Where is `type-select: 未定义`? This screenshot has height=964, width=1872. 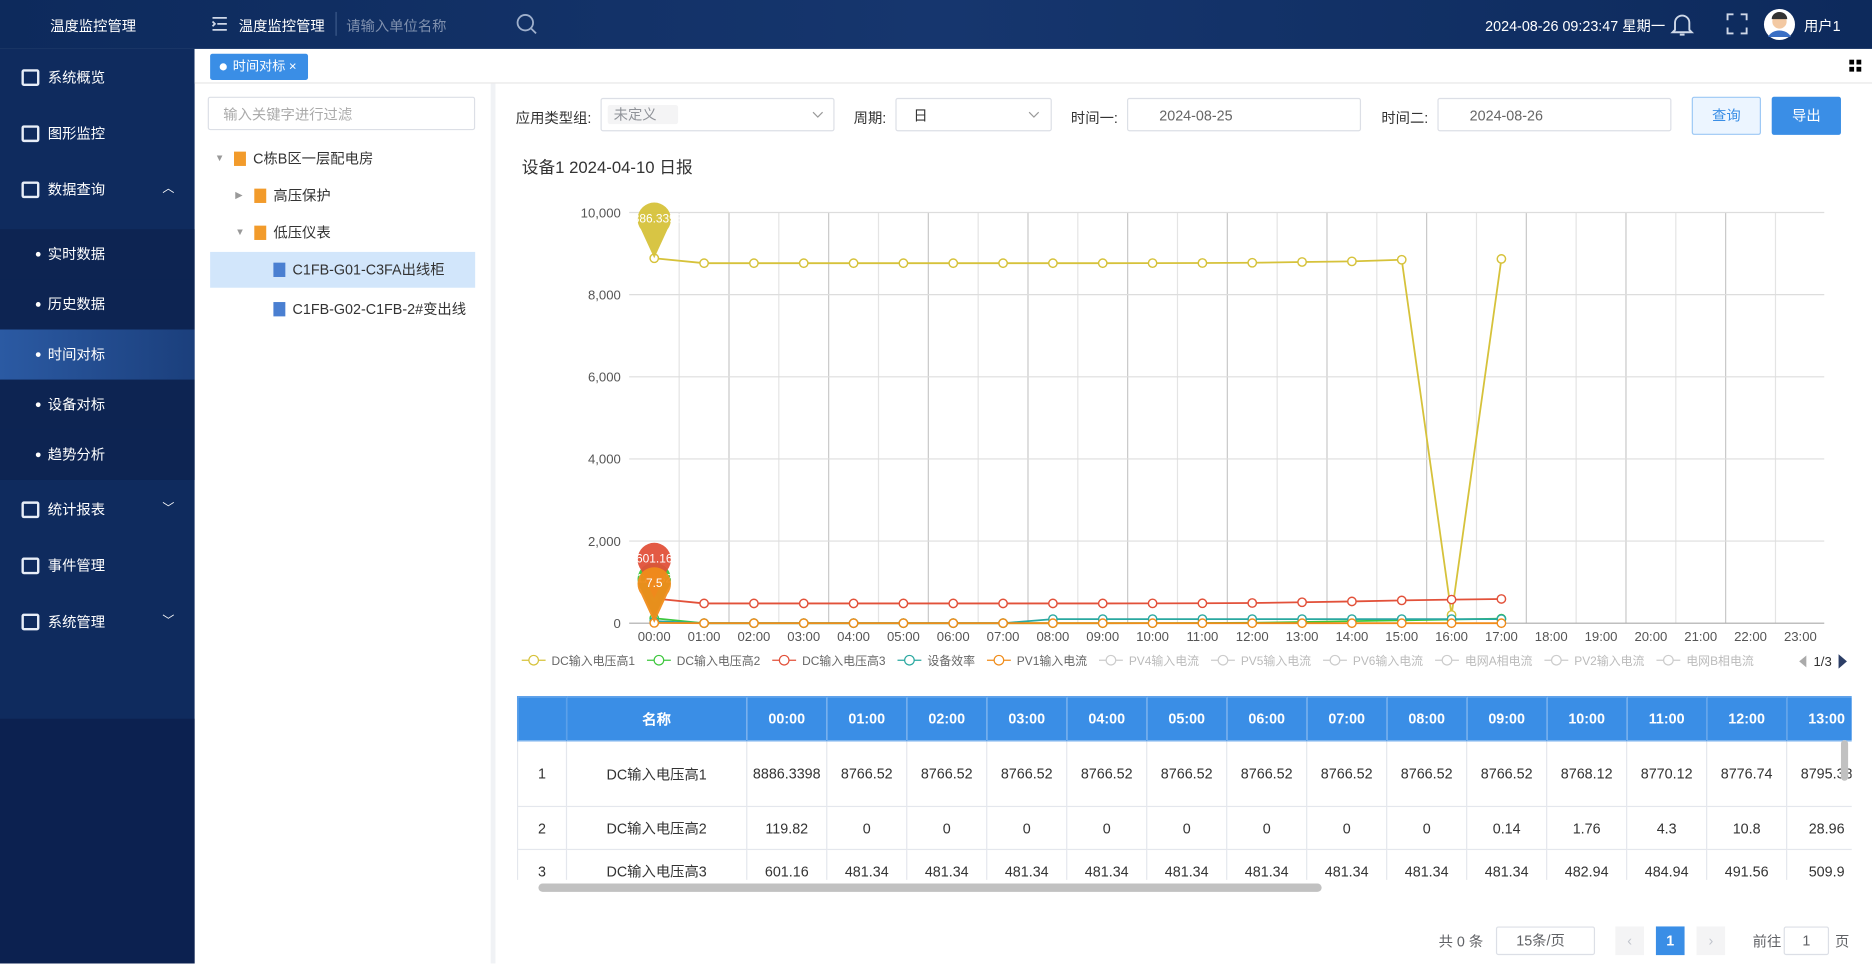
type-select: 未定义 is located at coordinates (717, 114).